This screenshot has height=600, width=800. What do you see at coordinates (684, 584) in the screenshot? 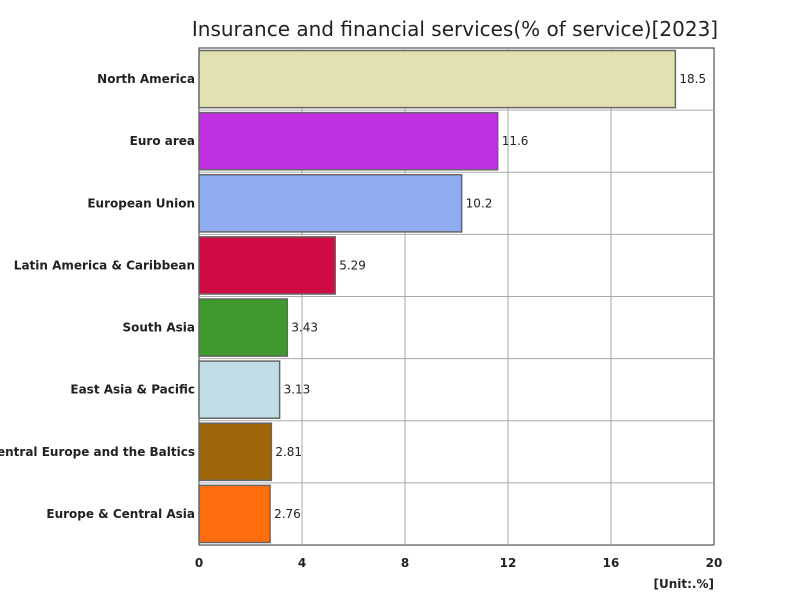
I see `unit-label: [Unit:.%]` at bounding box center [684, 584].